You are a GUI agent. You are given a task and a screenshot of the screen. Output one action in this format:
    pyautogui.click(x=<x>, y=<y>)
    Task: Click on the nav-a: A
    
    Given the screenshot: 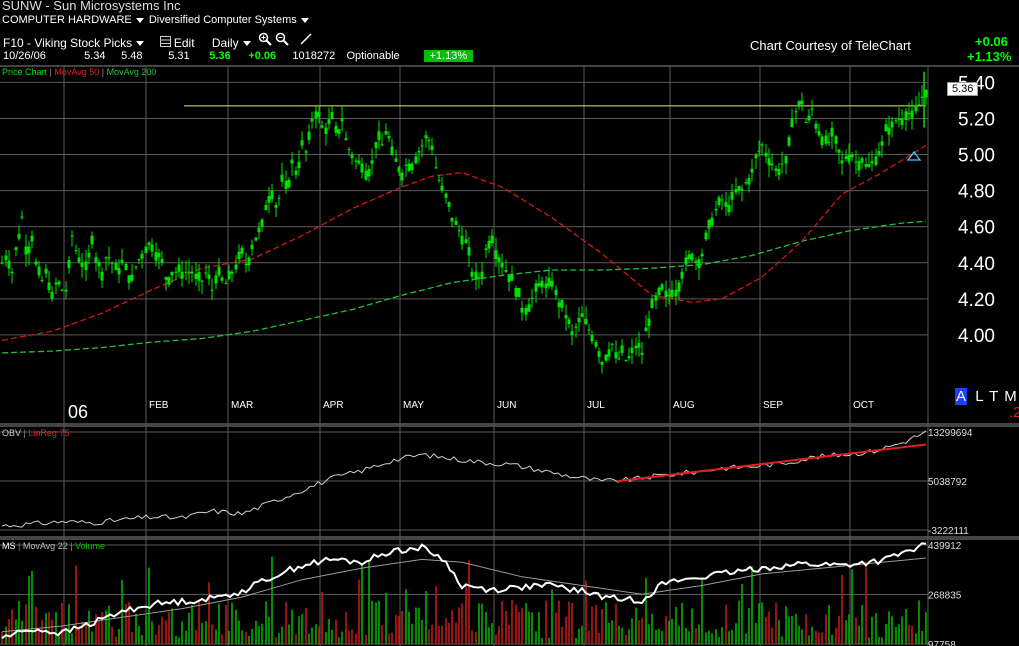 What is the action you would take?
    pyautogui.click(x=961, y=396)
    